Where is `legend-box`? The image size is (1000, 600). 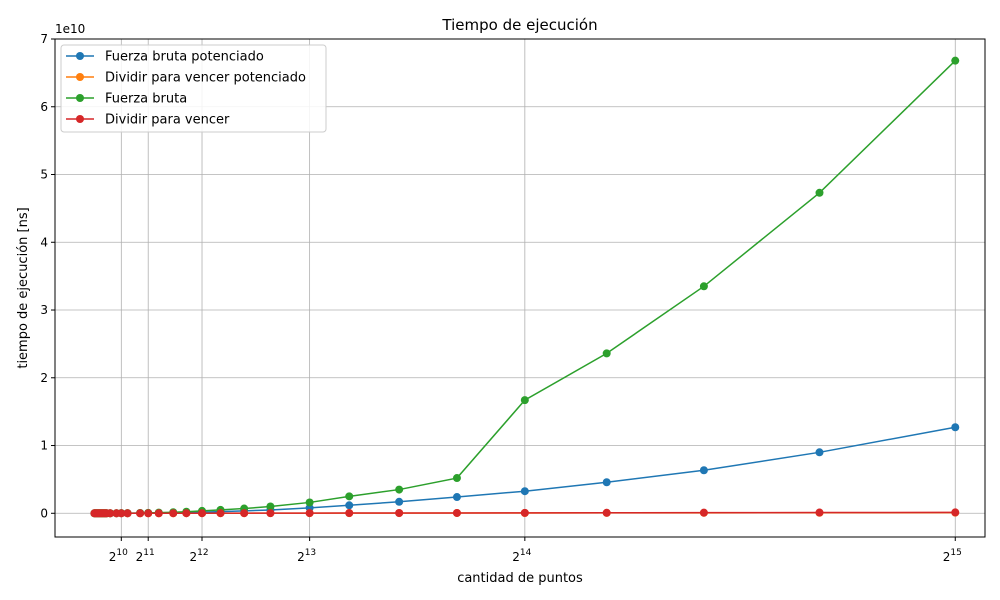 legend-box is located at coordinates (193, 88).